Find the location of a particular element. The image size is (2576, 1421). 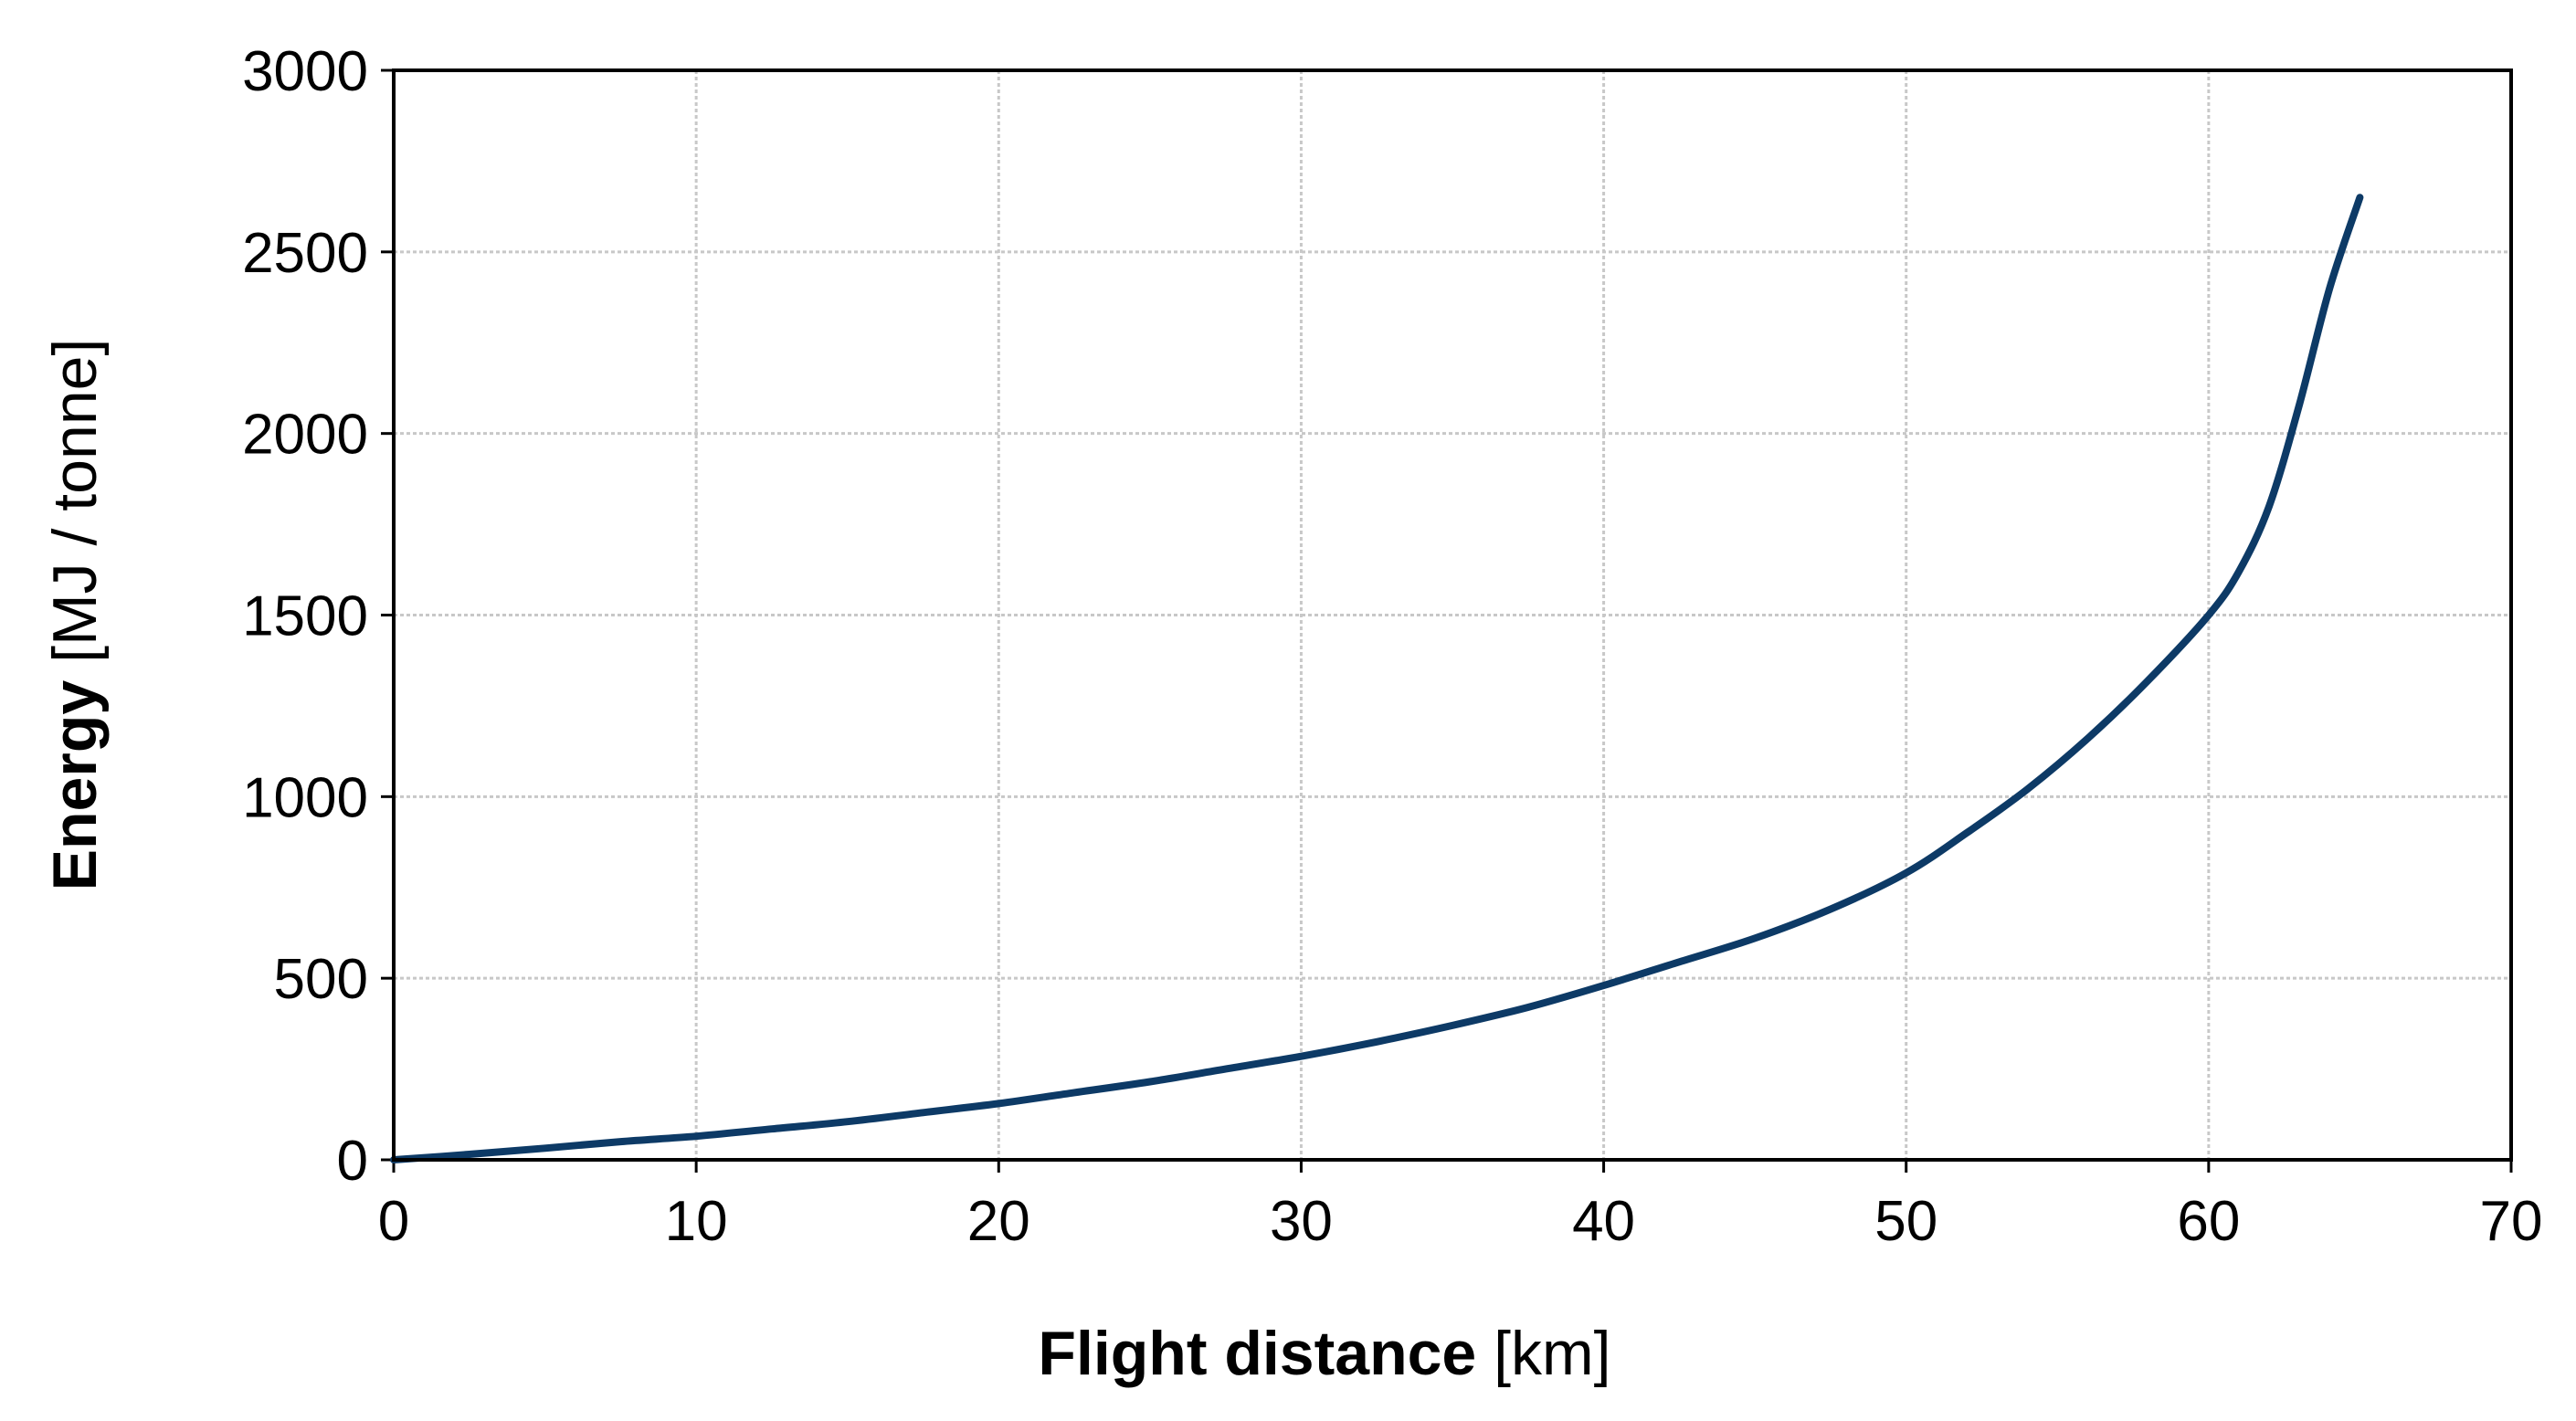

y-tick-label: 0 is located at coordinates (352, 1162).